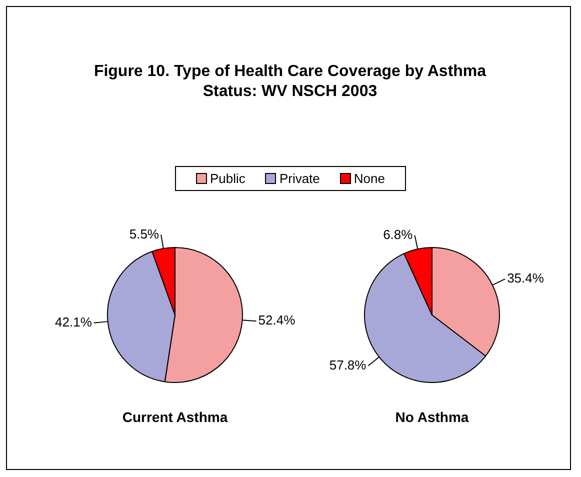  What do you see at coordinates (290, 82) in the screenshot?
I see `chart-title: Figure 10. Type of Health Care Coverage by Asthma Status: WV NSCH 2003` at bounding box center [290, 82].